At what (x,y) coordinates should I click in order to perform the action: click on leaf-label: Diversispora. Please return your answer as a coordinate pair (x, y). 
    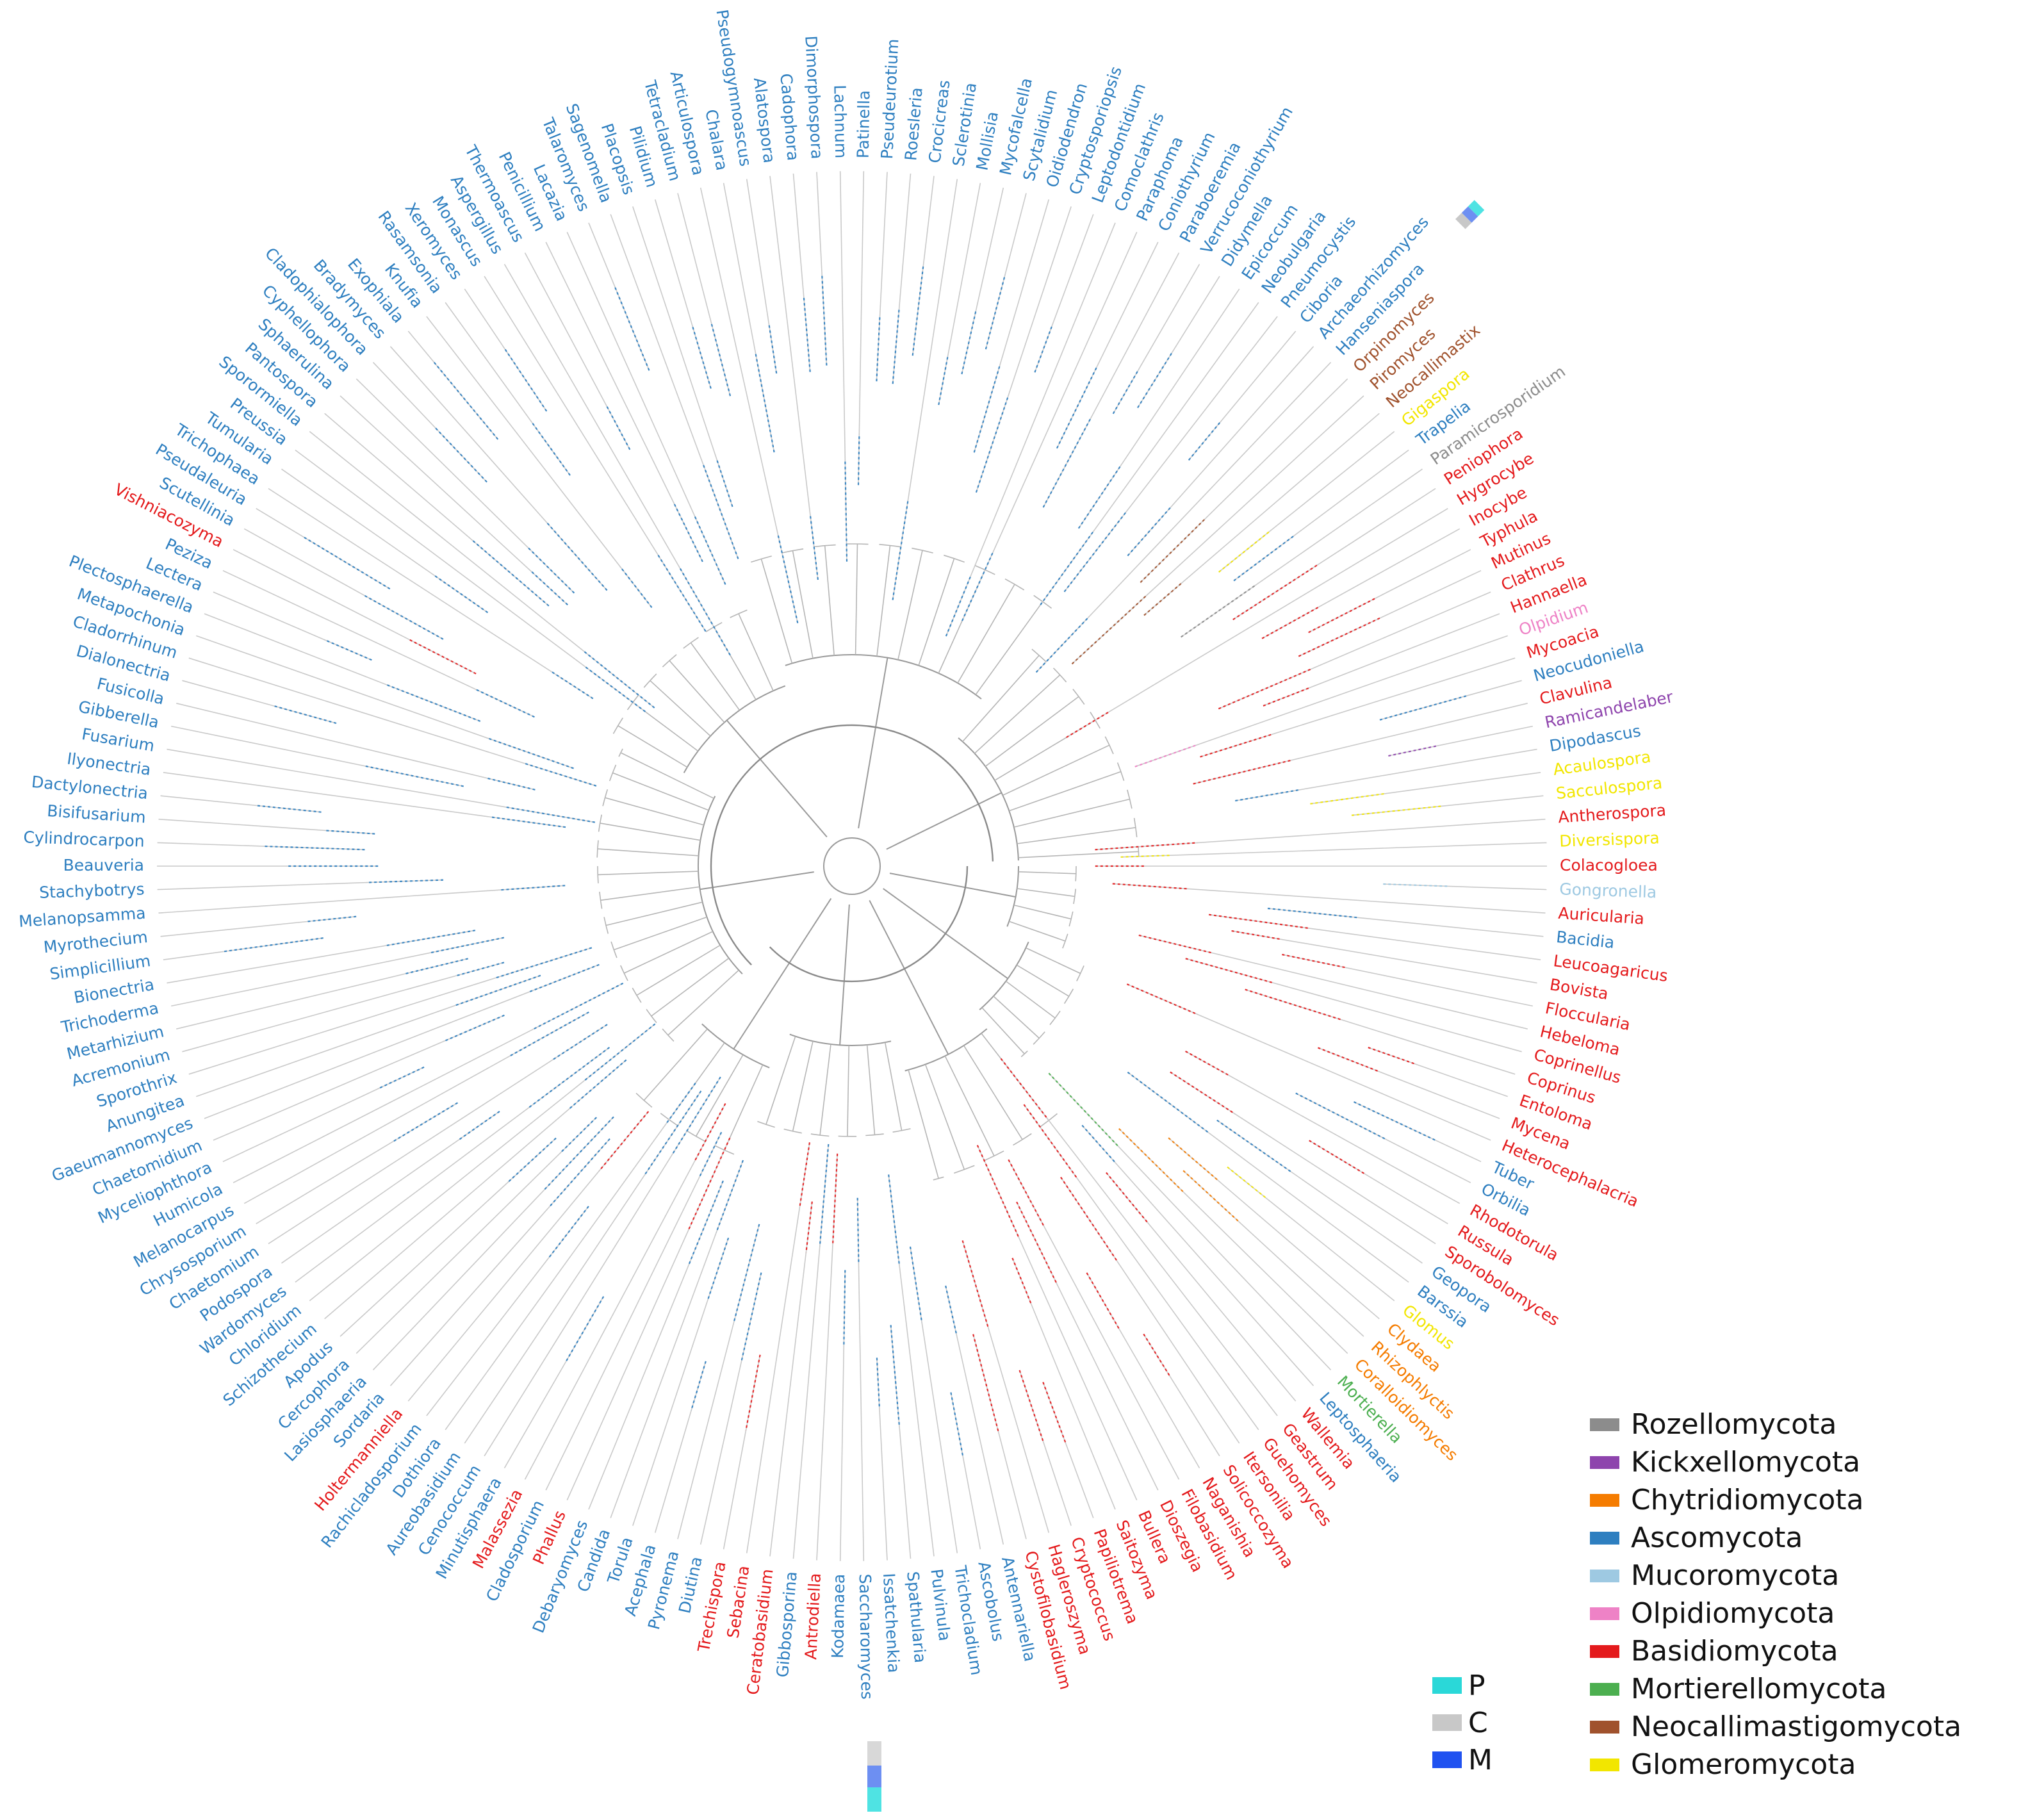
    Looking at the image, I should click on (1609, 839).